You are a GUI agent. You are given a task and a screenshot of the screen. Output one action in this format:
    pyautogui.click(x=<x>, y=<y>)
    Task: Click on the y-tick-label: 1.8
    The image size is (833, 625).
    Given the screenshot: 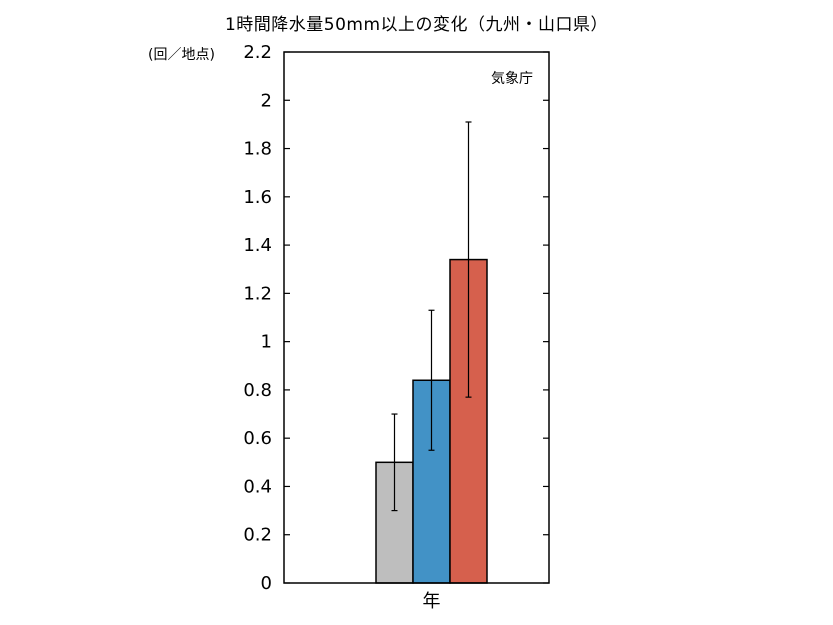 What is the action you would take?
    pyautogui.click(x=257, y=149)
    